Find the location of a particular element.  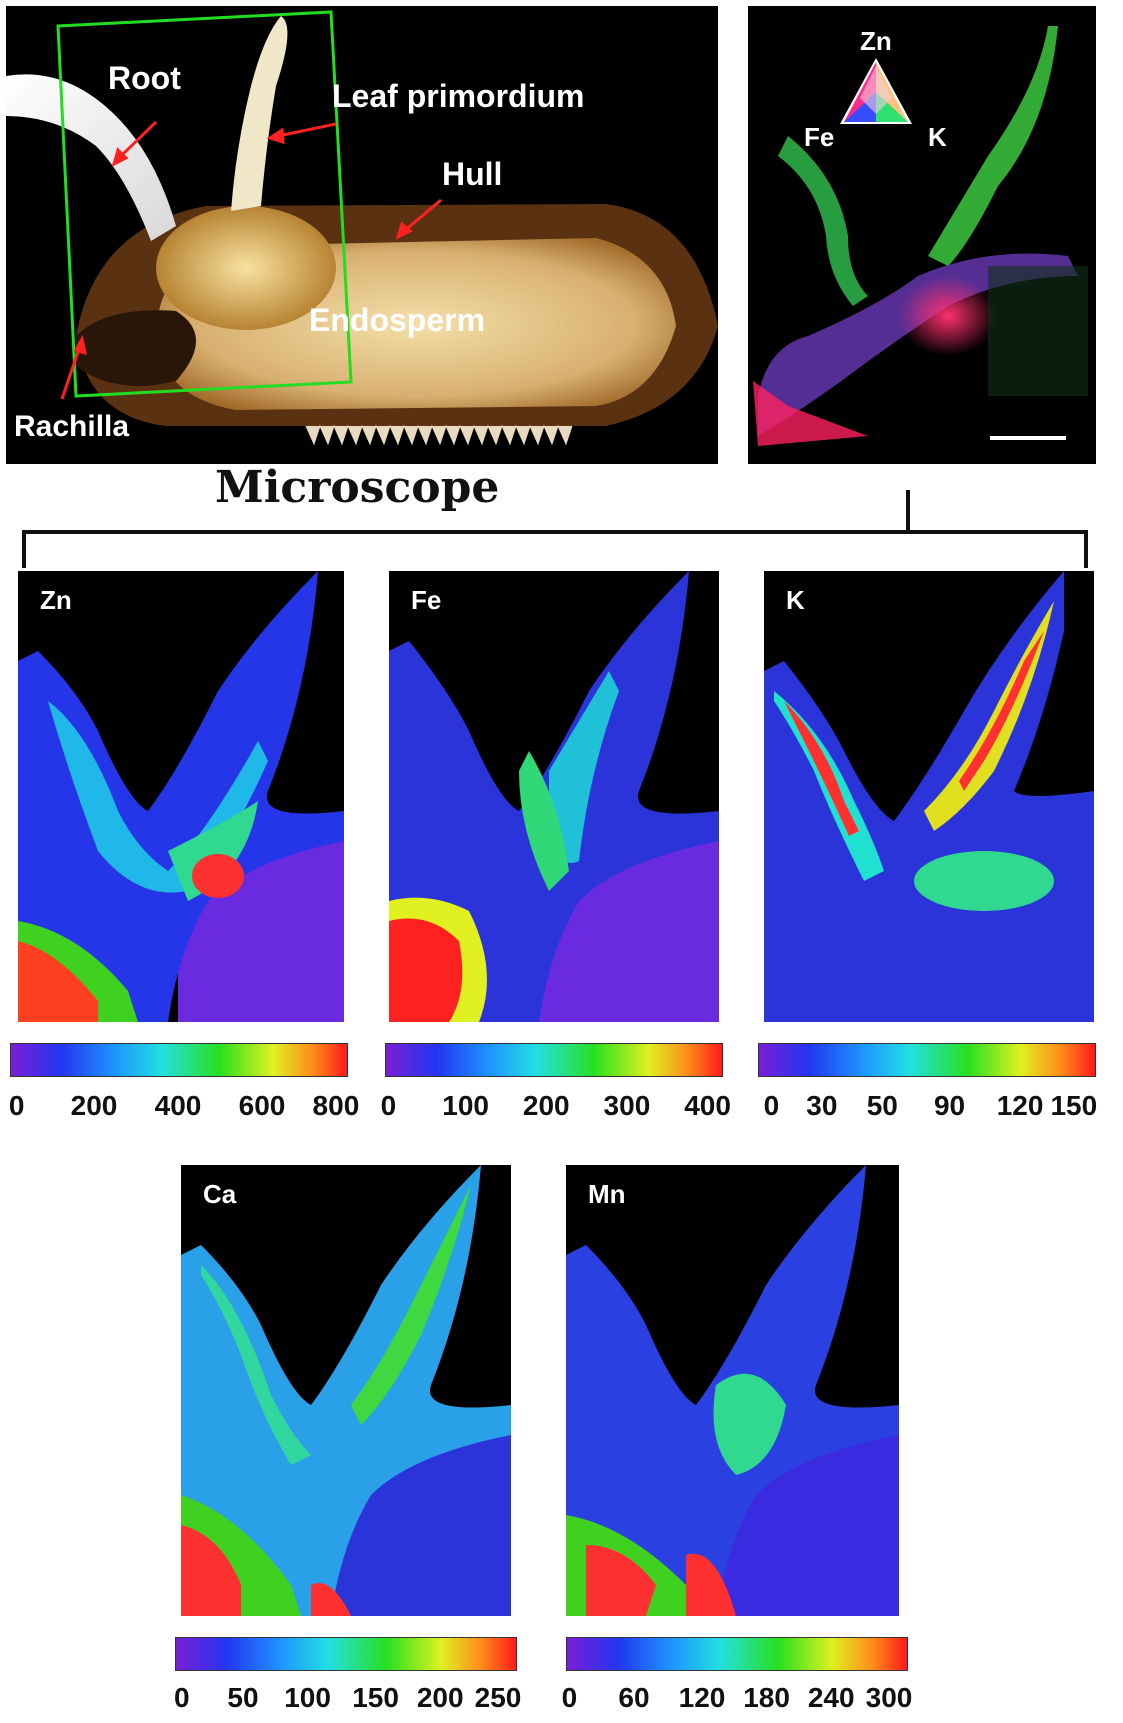

zn-map: Zn is located at coordinates (181, 796).